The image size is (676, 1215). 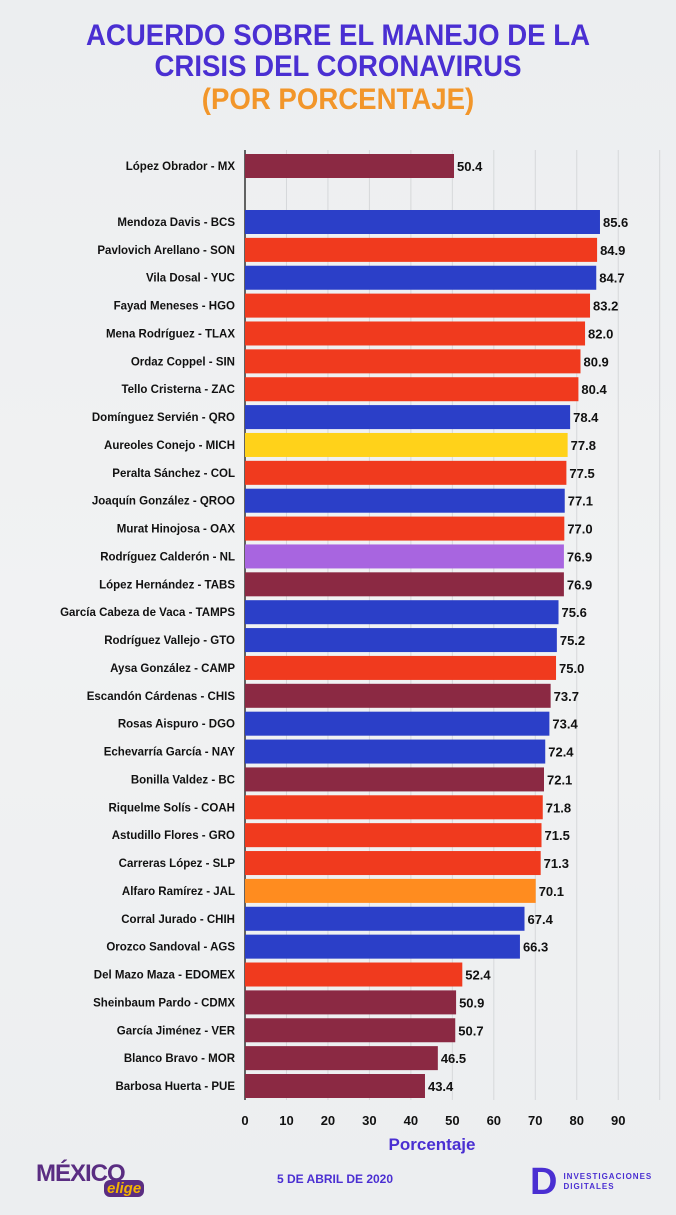 What do you see at coordinates (577, 1120) in the screenshot?
I see `x-tick-label: 80` at bounding box center [577, 1120].